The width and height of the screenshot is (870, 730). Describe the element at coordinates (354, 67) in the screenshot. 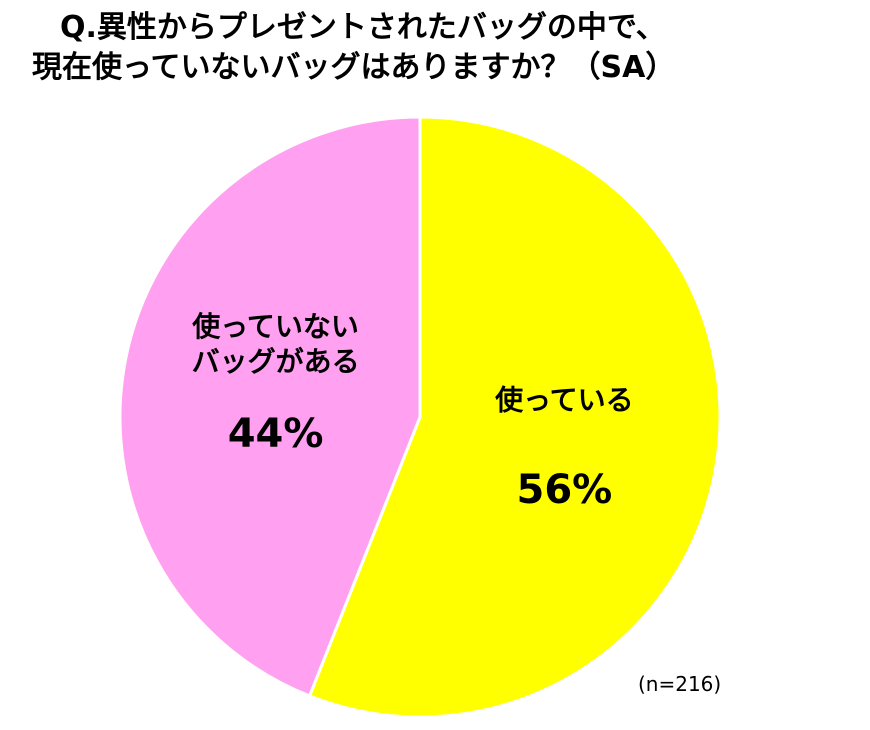

I see `chart-title: 現在使っていないバッグはありますか？（SA）` at that location.